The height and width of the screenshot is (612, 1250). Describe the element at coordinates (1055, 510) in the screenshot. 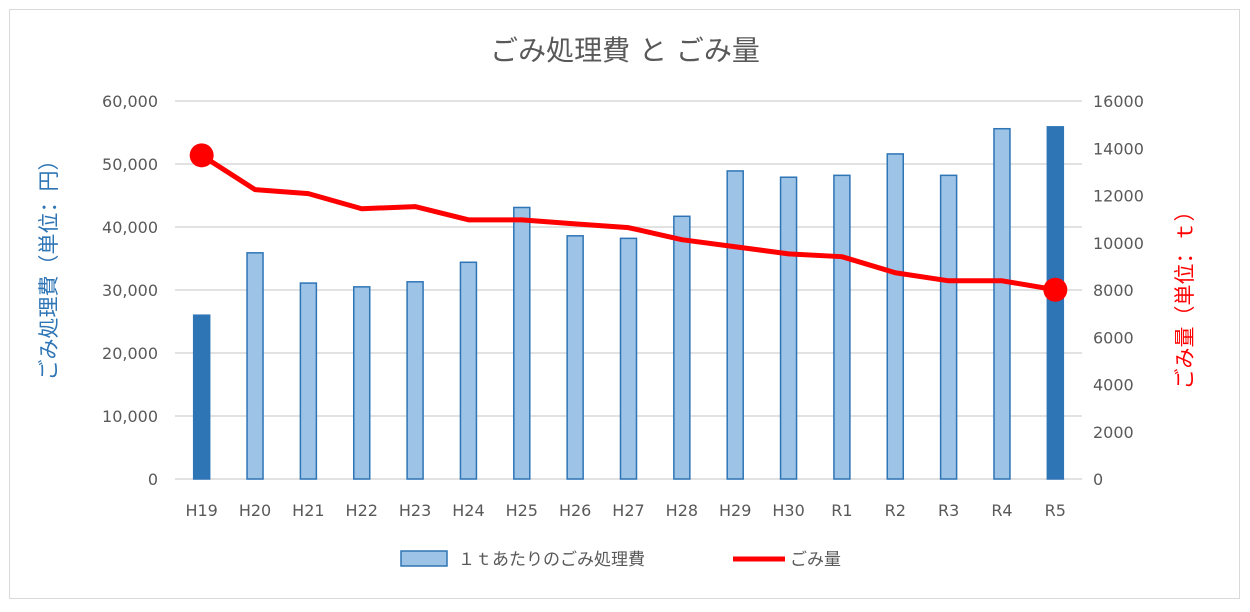

I see `x-tick-label: R5` at that location.